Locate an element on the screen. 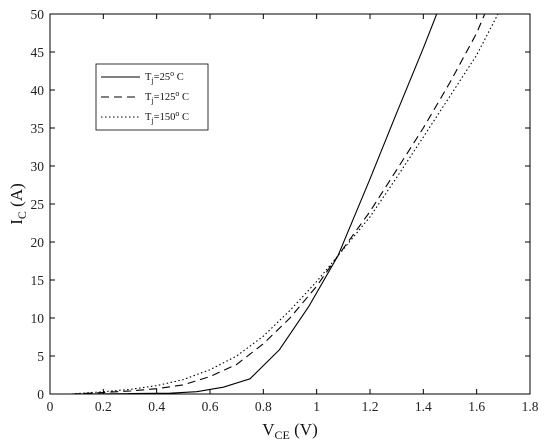  legend-label: Tj=25o C is located at coordinates (164, 77).